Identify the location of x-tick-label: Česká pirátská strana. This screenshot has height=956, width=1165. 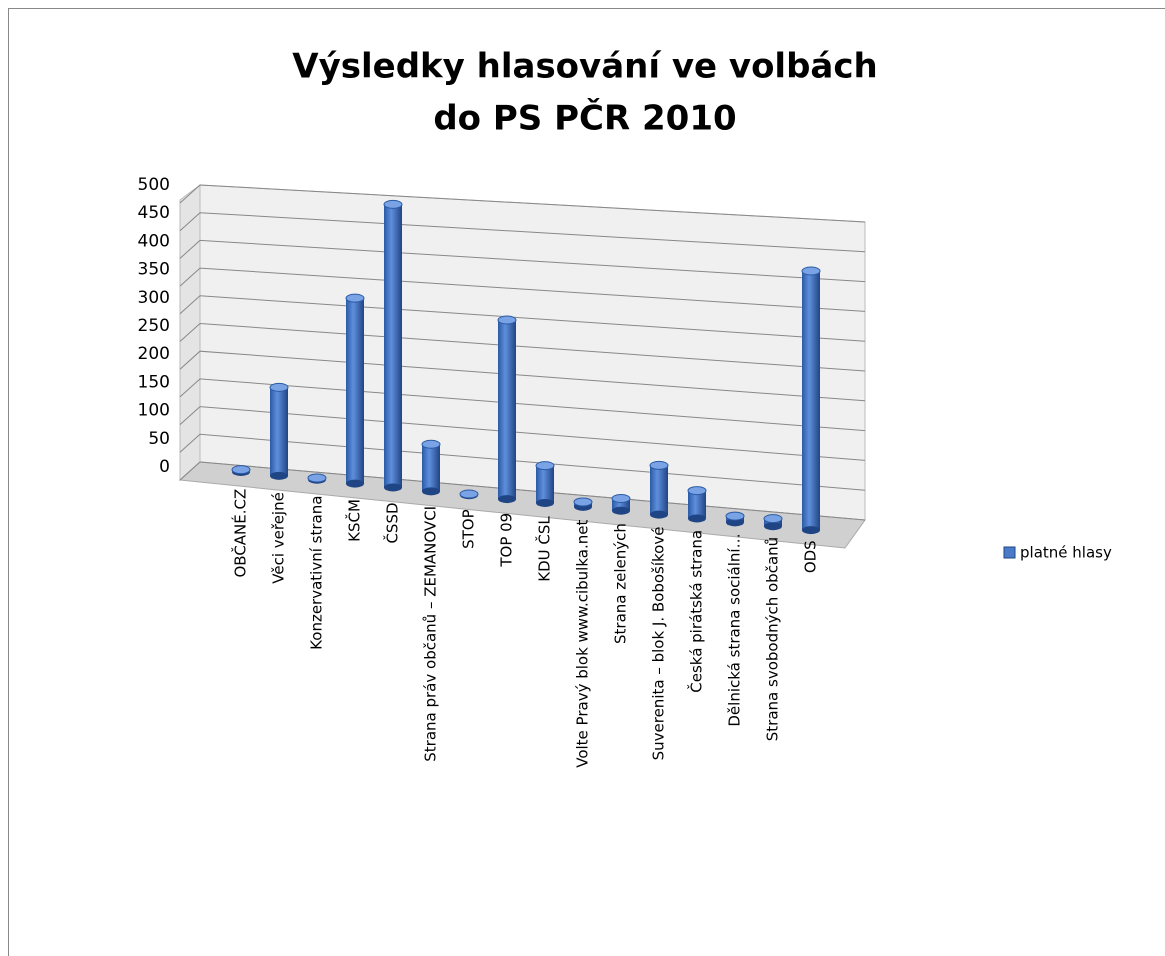
(696, 611).